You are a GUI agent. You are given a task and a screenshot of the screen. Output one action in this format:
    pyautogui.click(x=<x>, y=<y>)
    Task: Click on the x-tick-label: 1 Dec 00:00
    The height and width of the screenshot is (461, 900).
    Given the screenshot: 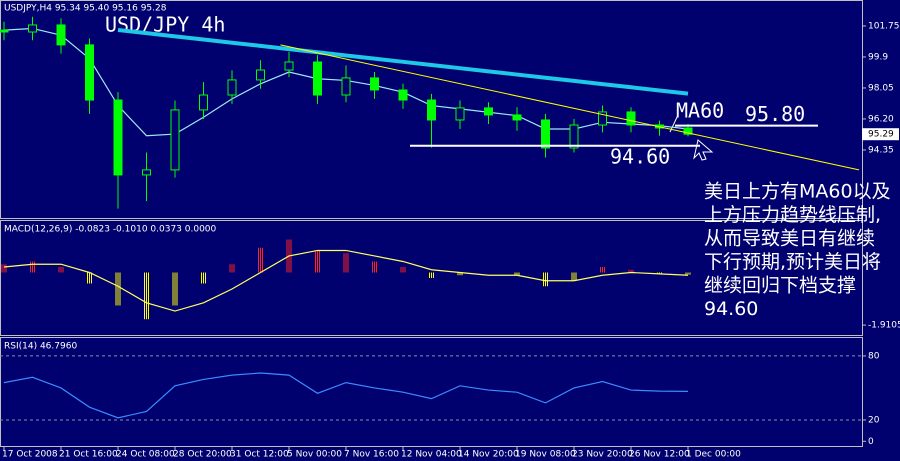 What is the action you would take?
    pyautogui.click(x=713, y=455)
    